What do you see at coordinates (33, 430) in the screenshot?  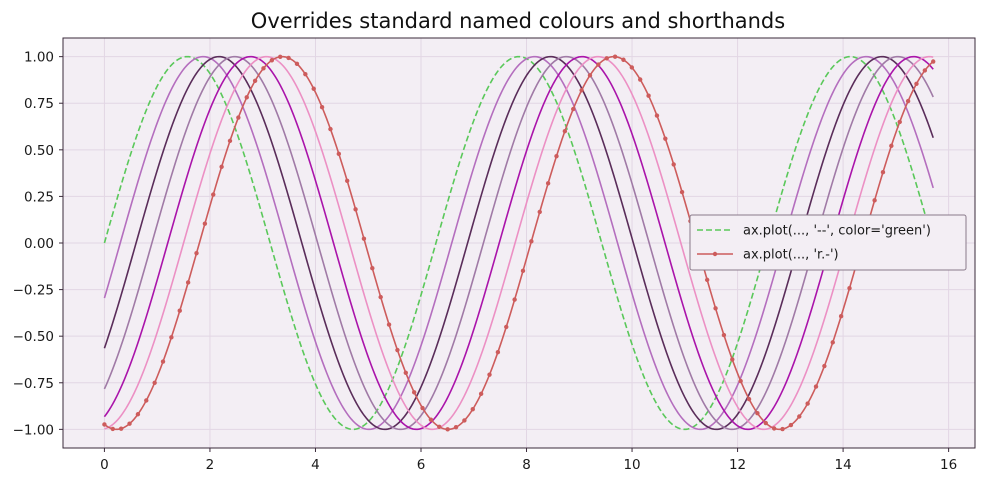 I see `y-tick-label: −1.00` at bounding box center [33, 430].